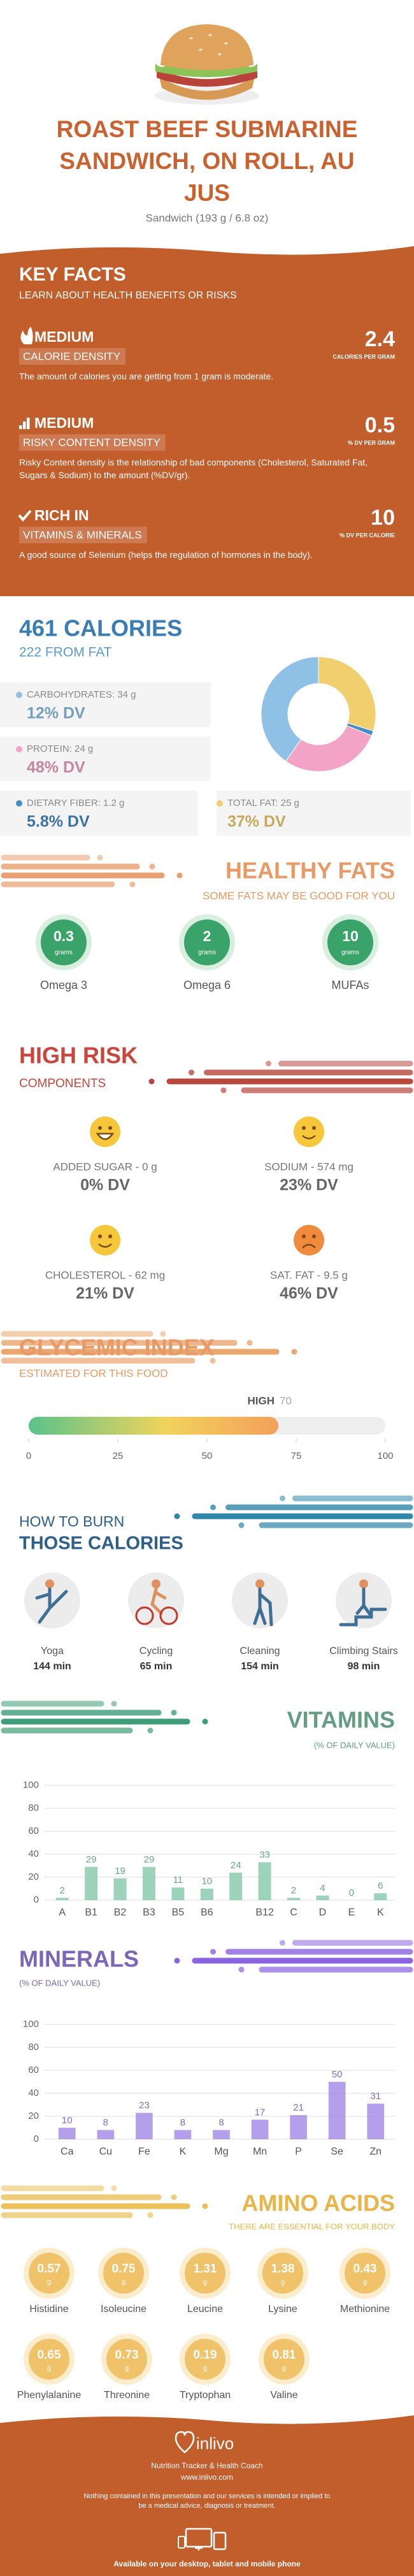  What do you see at coordinates (207, 2477) in the screenshot?
I see `url: www.inlivo.com` at bounding box center [207, 2477].